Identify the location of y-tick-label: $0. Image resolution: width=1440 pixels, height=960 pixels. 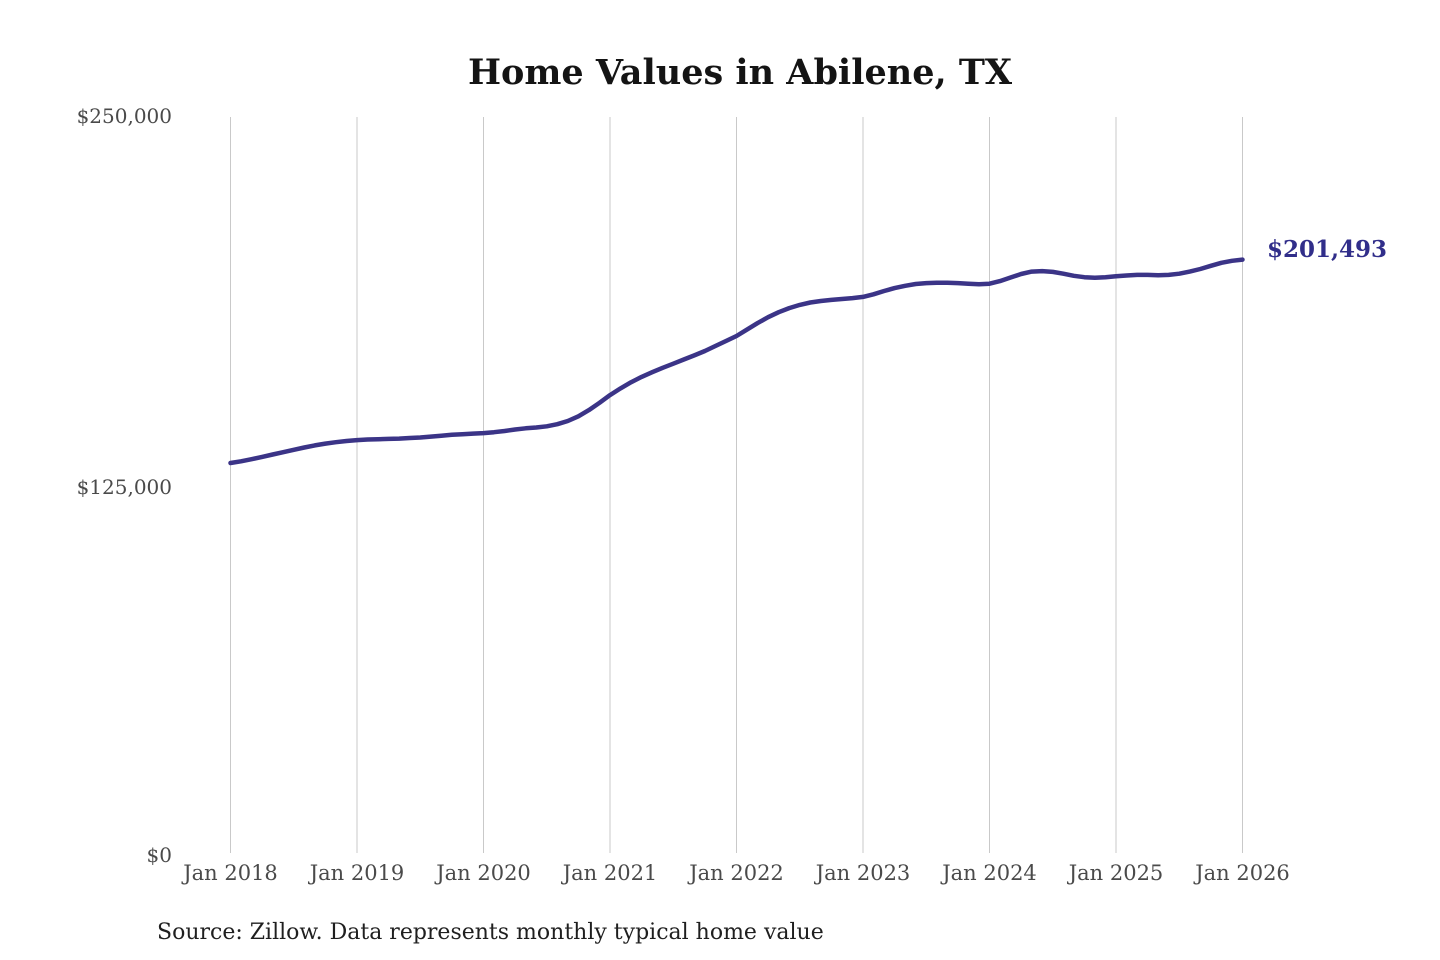
(159, 855).